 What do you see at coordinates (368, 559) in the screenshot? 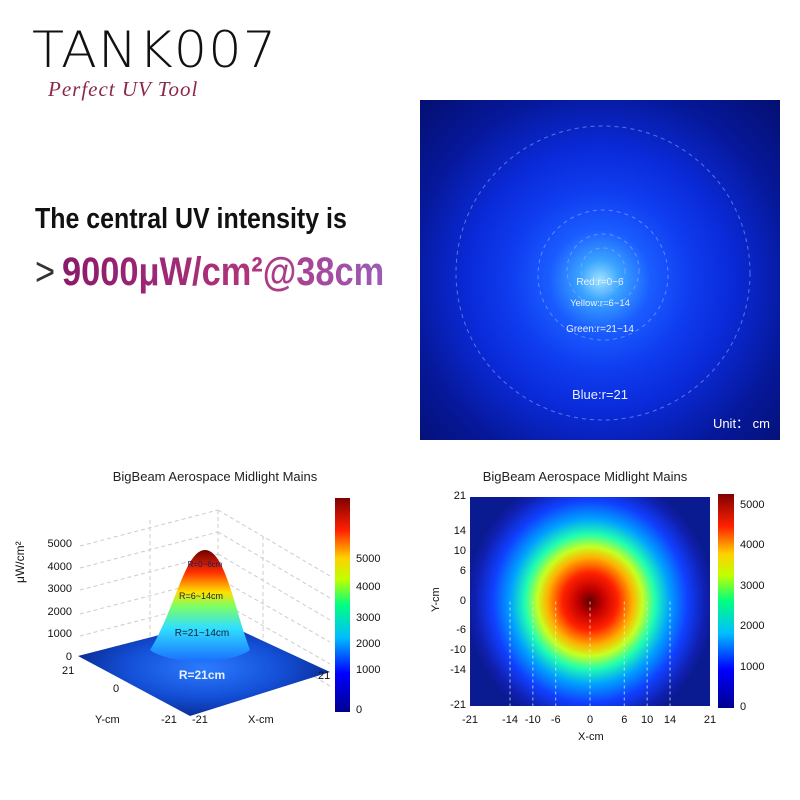
I see `colorbar-tick: 5000` at bounding box center [368, 559].